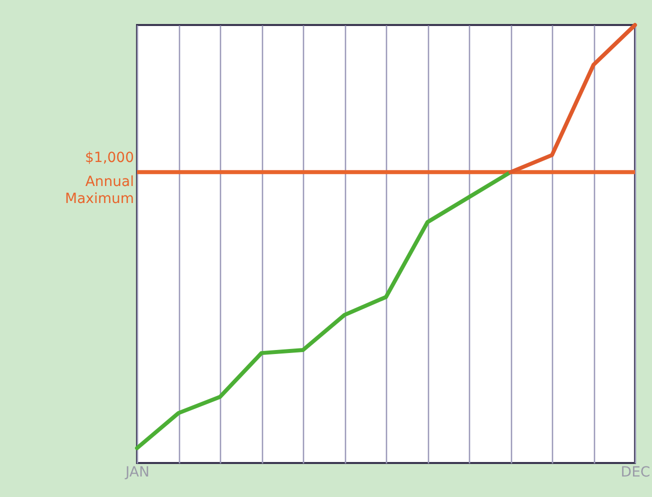 The image size is (652, 497). What do you see at coordinates (137, 472) in the screenshot?
I see `x-tick-label: JAN` at bounding box center [137, 472].